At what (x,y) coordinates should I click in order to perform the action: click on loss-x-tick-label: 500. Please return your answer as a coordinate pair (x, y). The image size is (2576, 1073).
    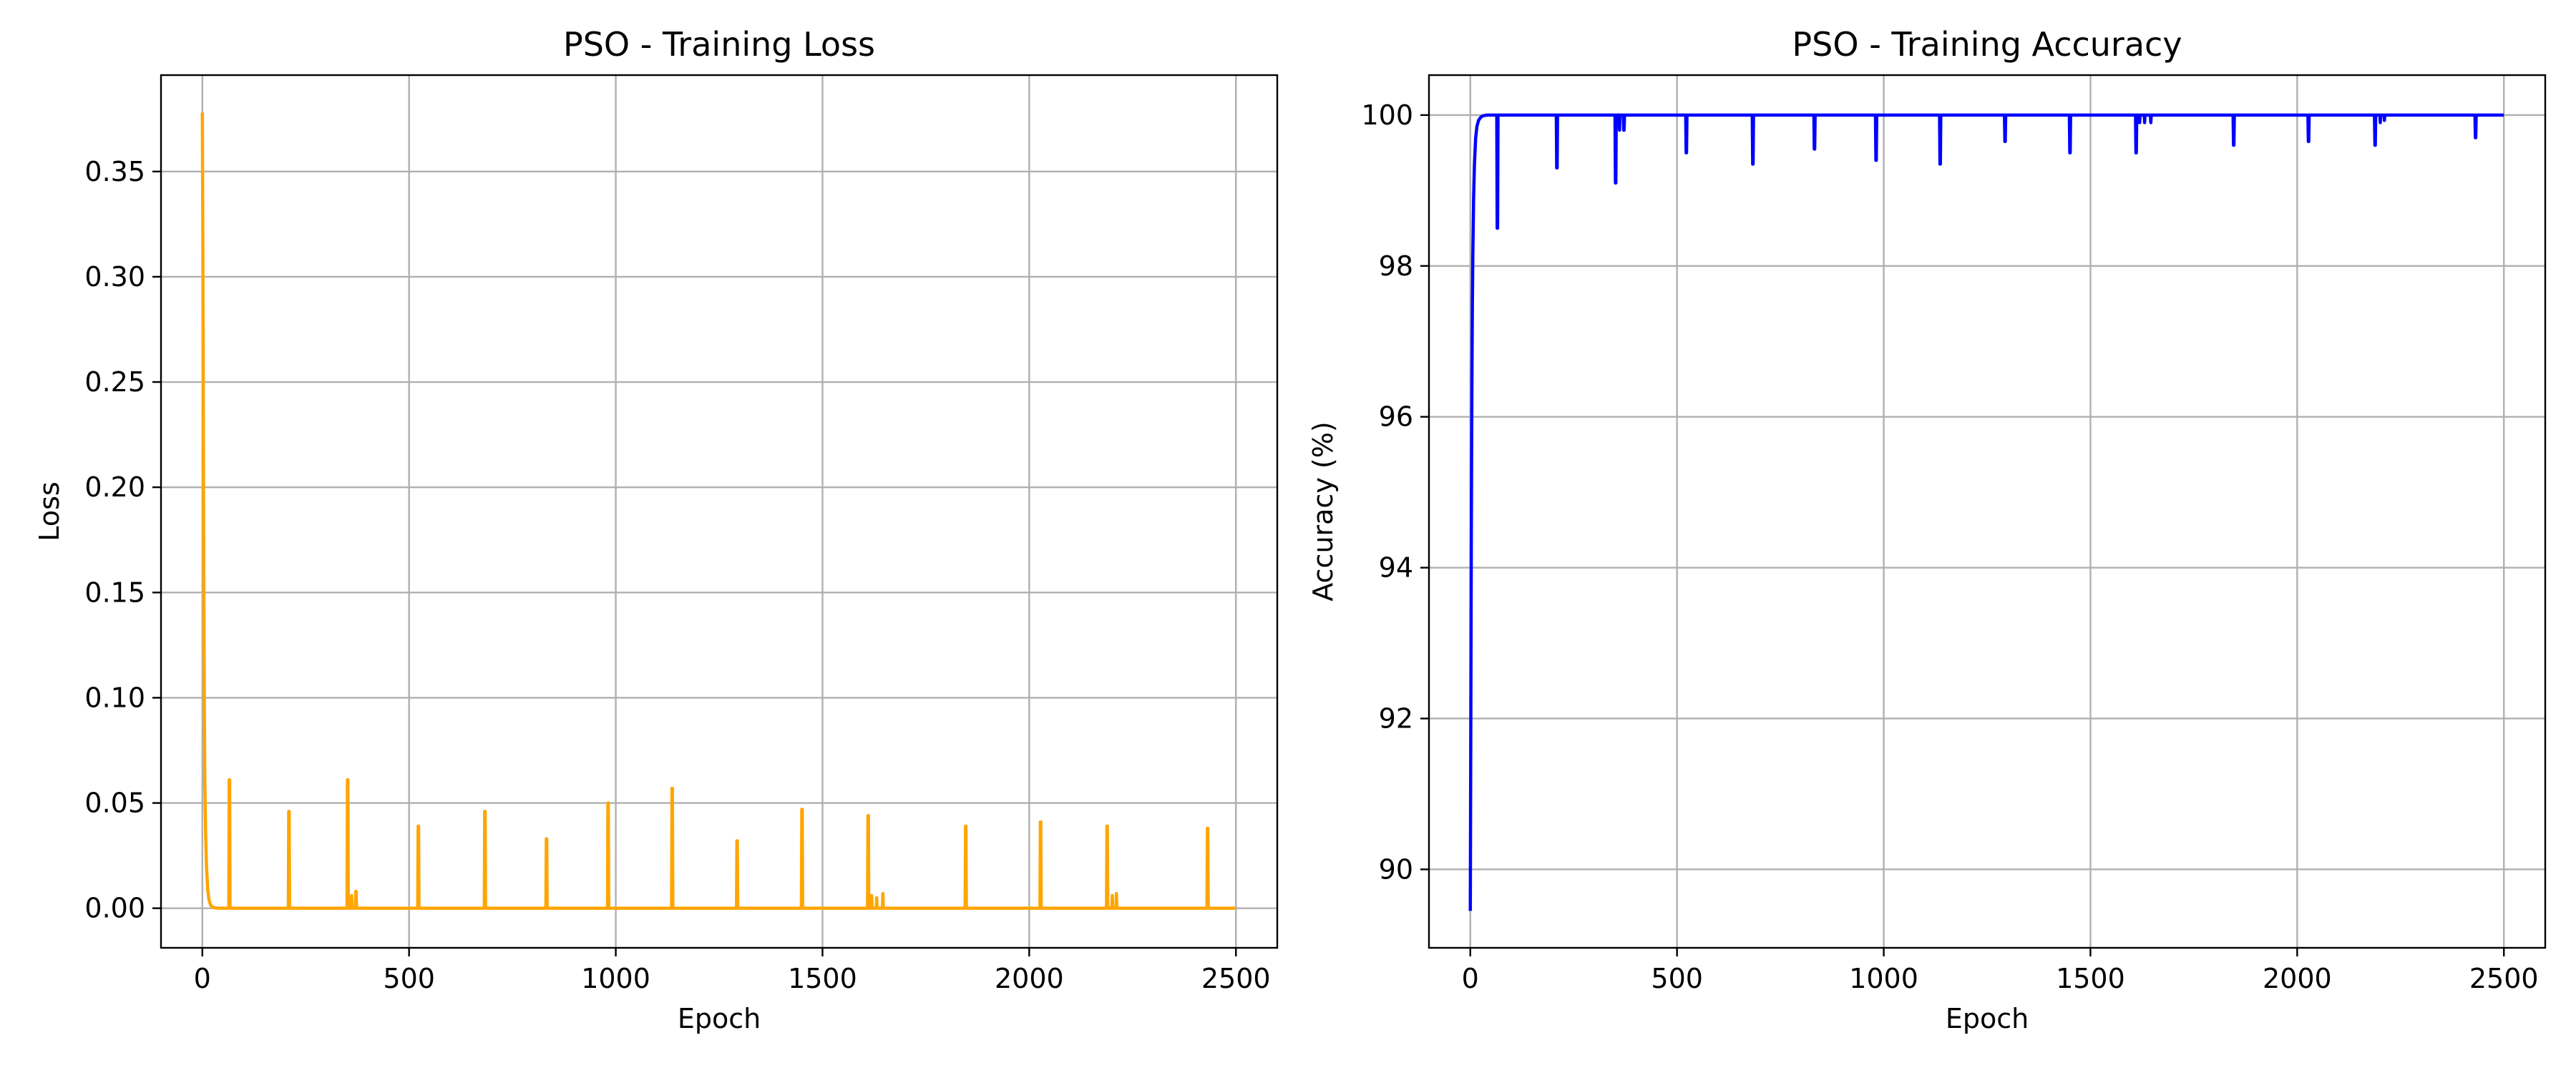
    Looking at the image, I should click on (409, 979).